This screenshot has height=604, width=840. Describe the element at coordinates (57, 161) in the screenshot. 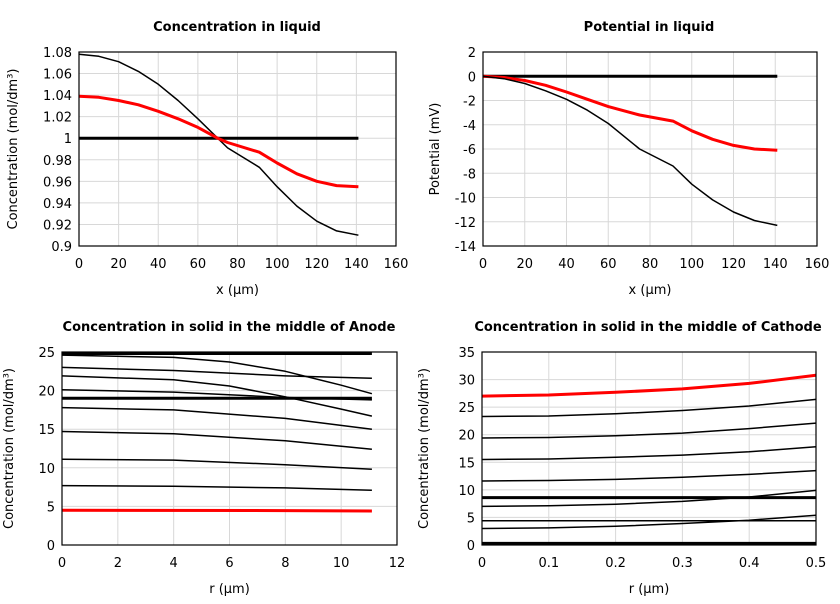

I see `y-tick-label: 0.98` at that location.